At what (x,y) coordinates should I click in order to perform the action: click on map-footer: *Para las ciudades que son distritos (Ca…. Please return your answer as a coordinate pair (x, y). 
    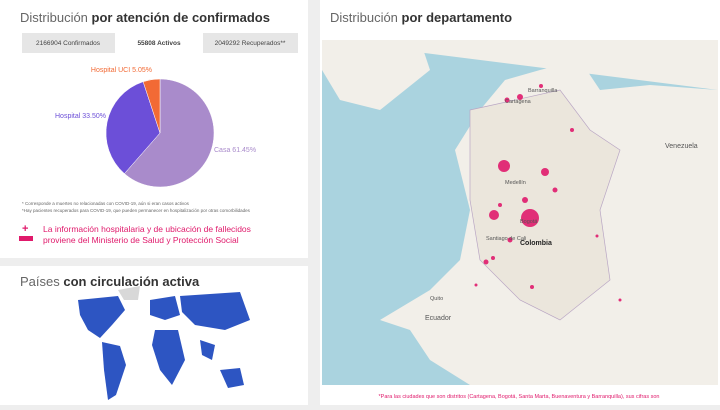
    Looking at the image, I should click on (519, 397).